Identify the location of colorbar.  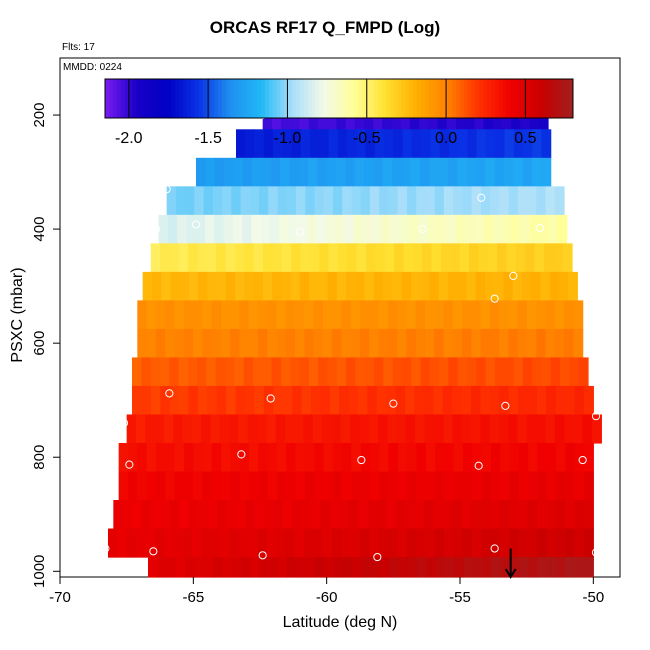
(339, 98).